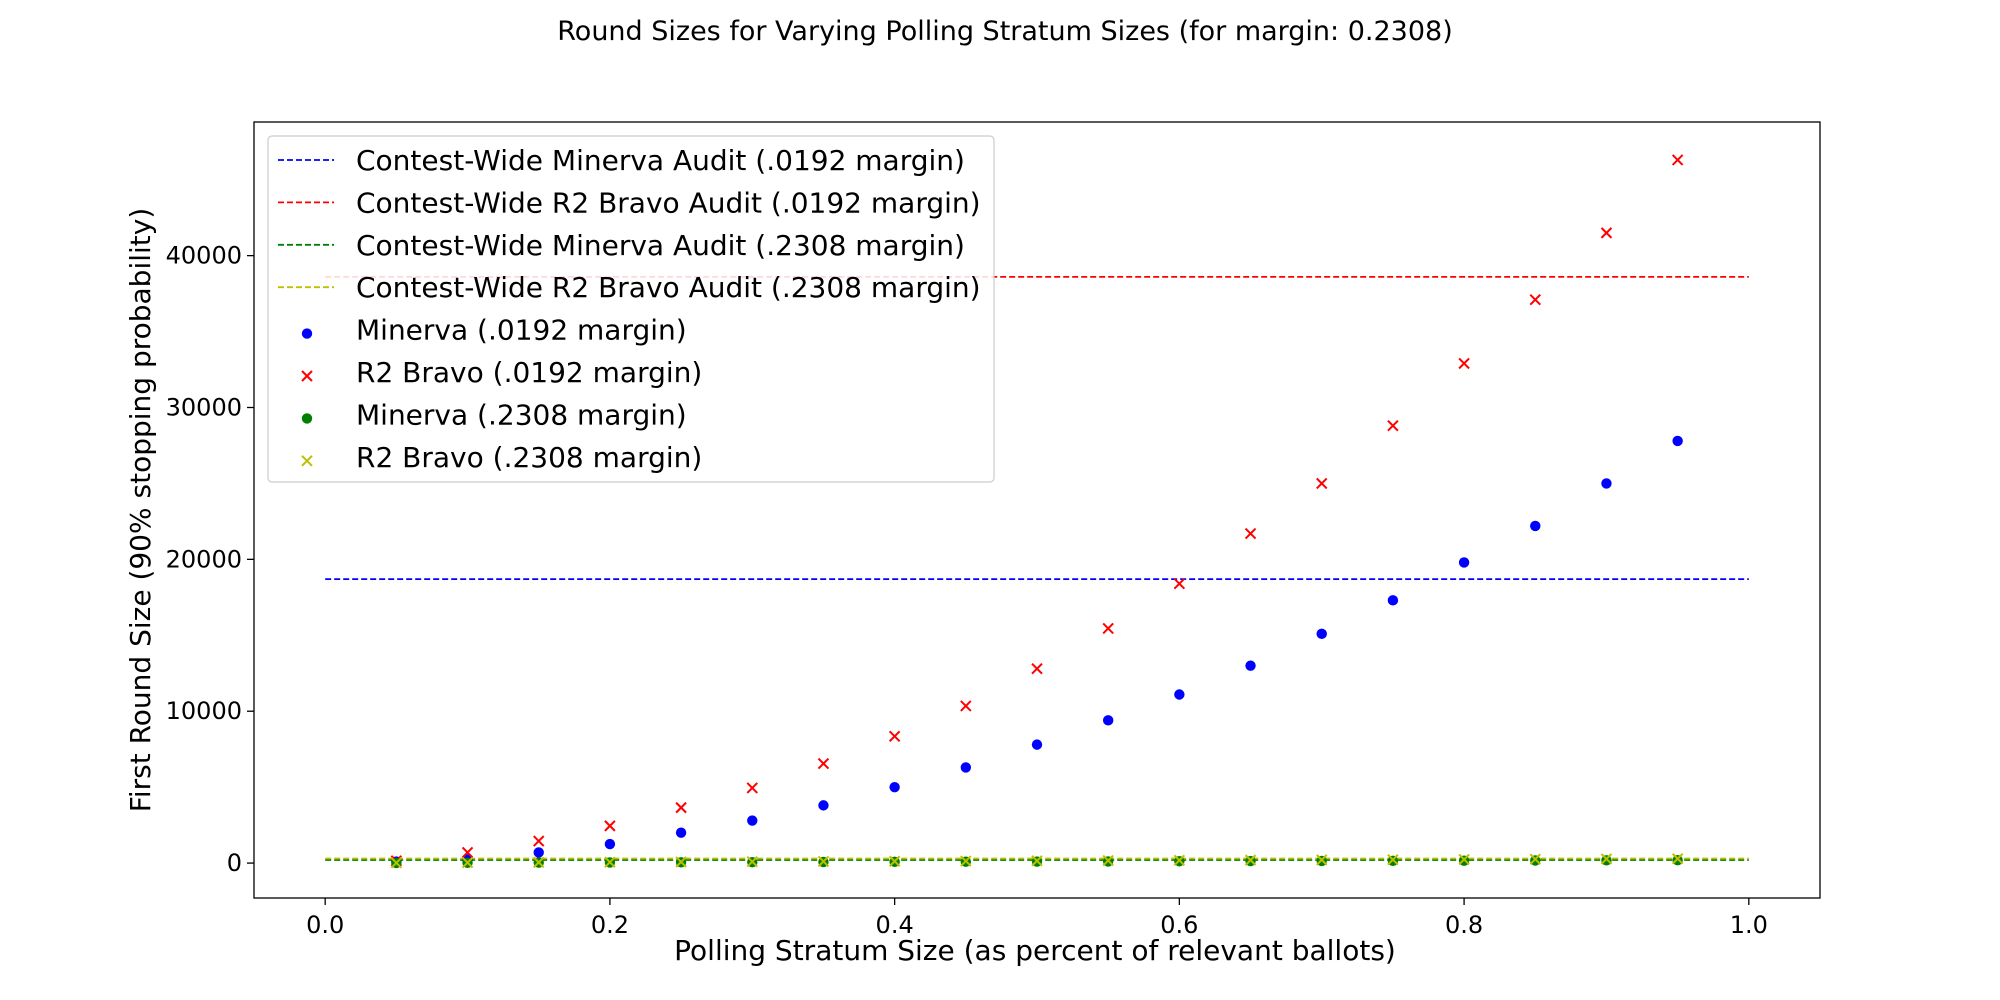 The height and width of the screenshot is (1000, 2000). I want to click on legend-label: Minerva (.0192 margin), so click(521, 330).